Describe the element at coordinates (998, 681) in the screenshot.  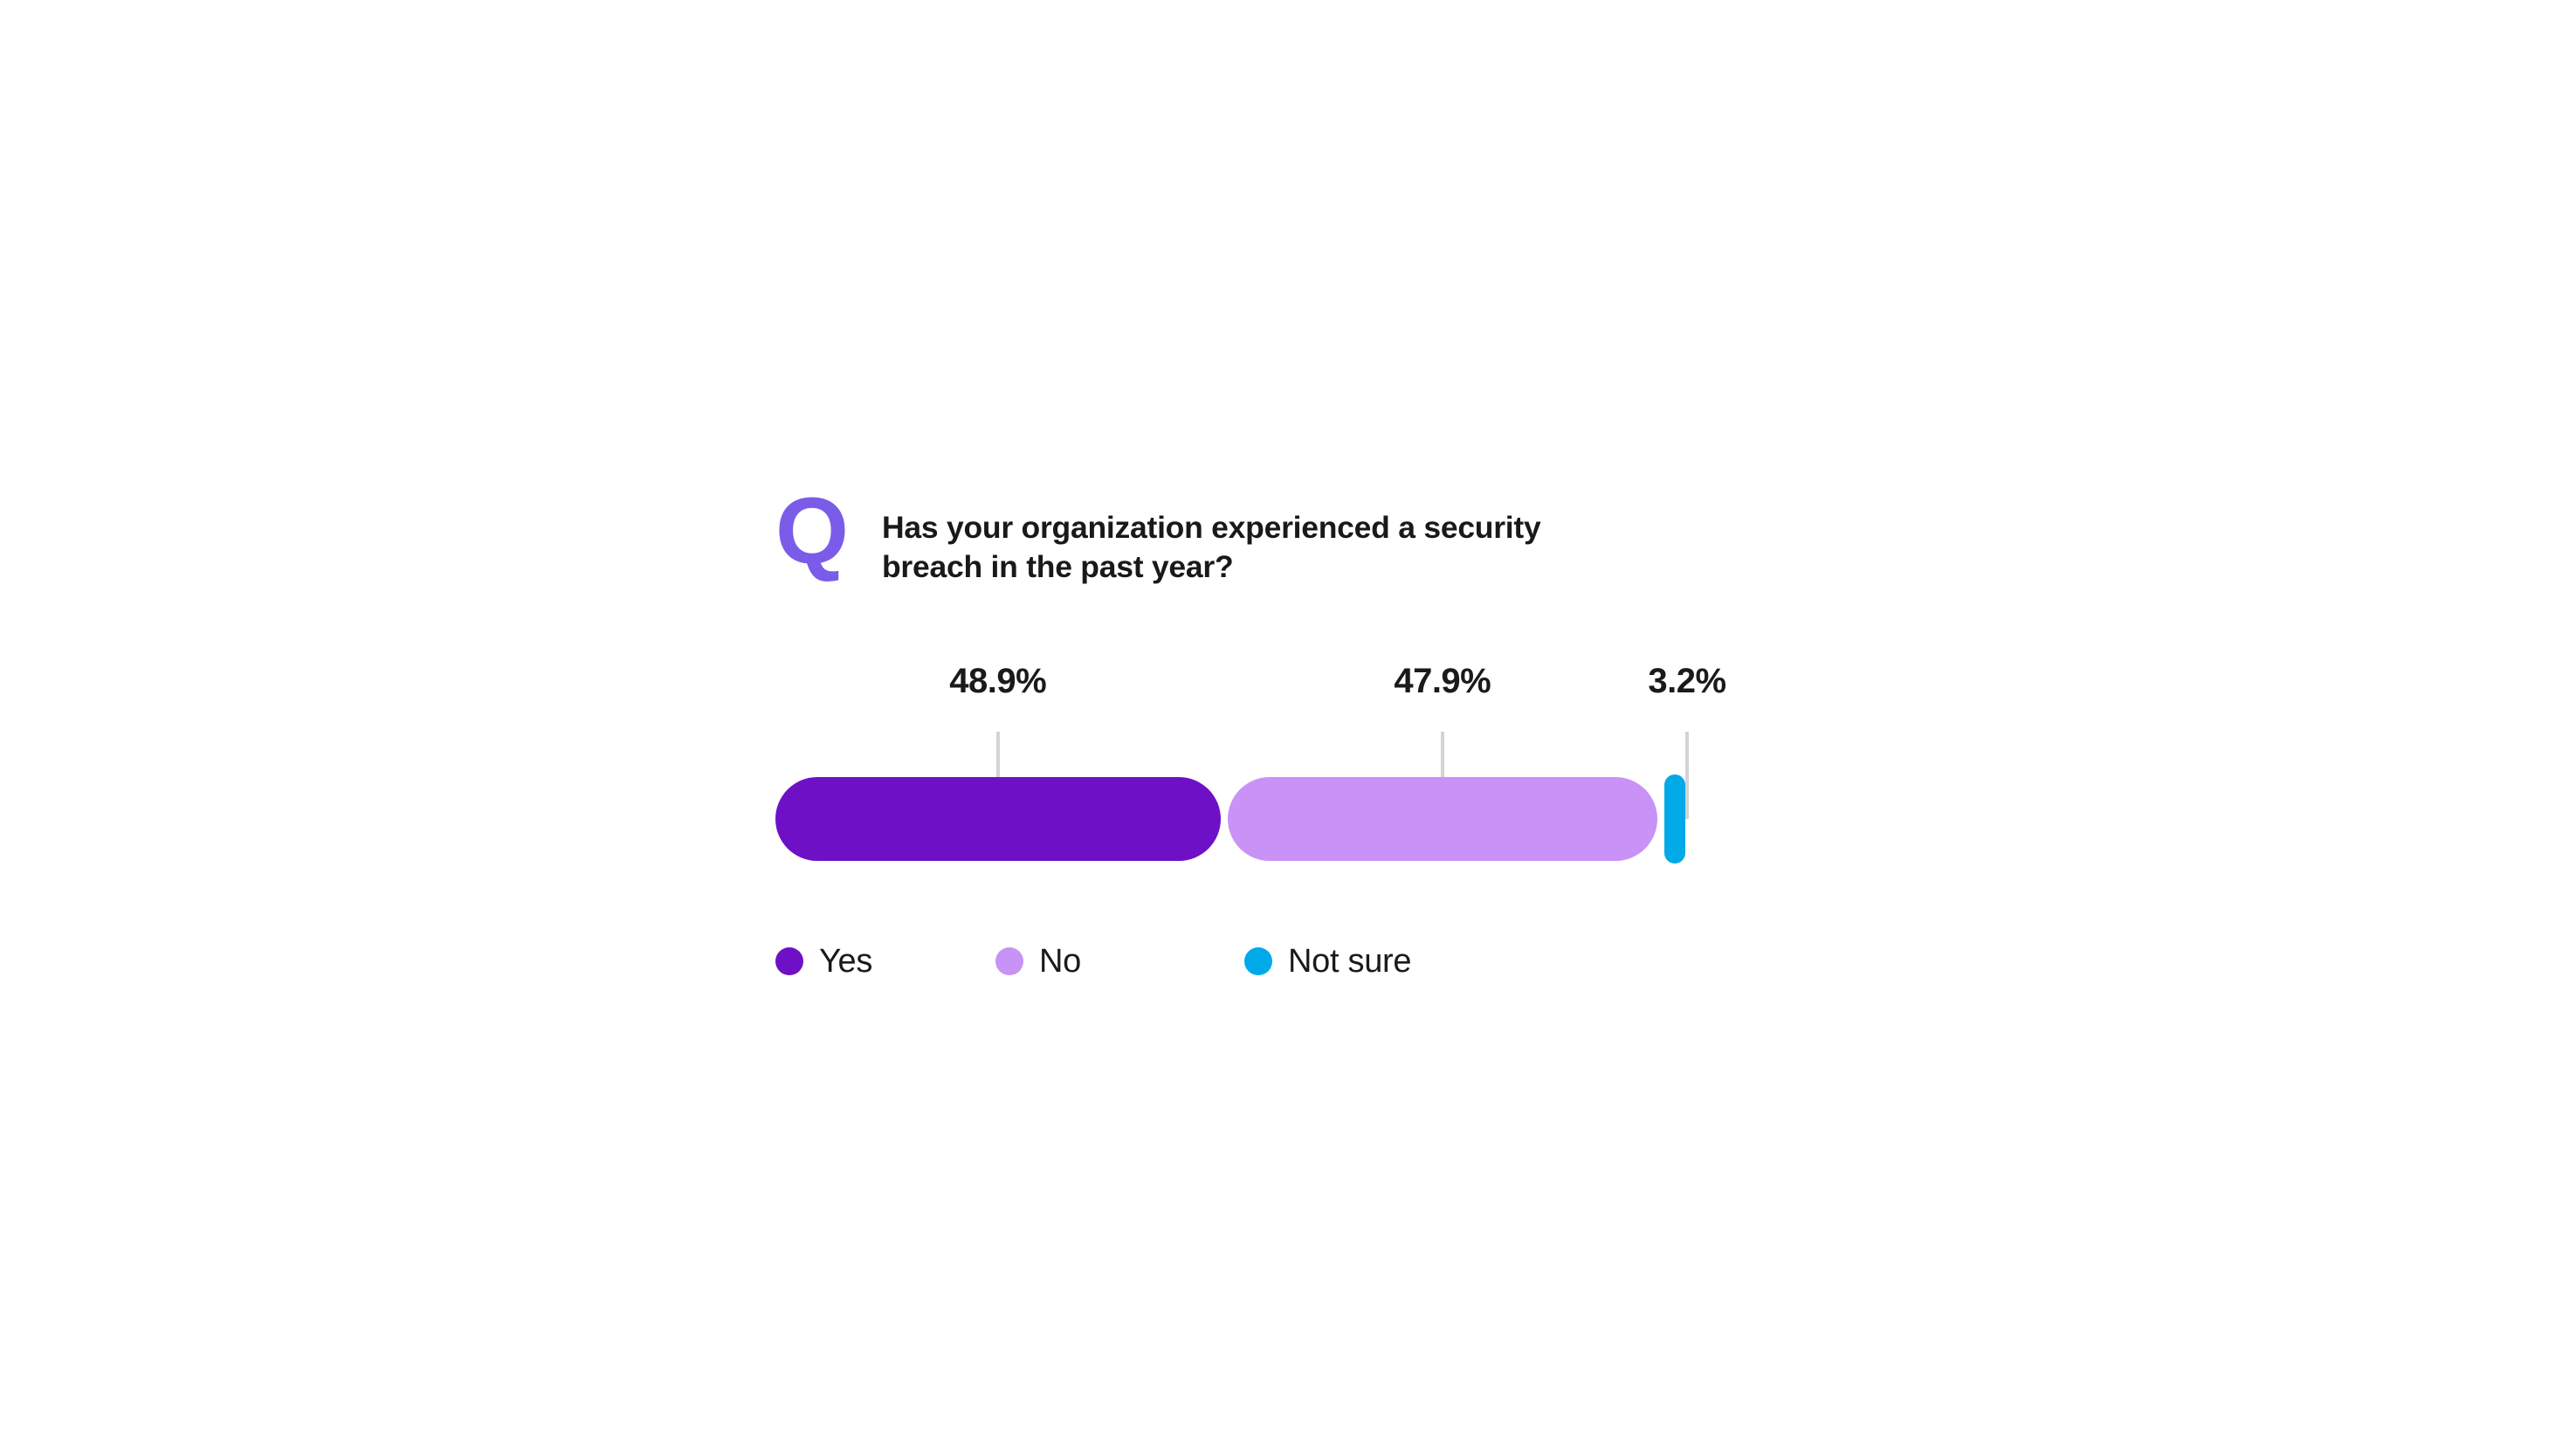
I see `value-label-yes: 48.9%` at that location.